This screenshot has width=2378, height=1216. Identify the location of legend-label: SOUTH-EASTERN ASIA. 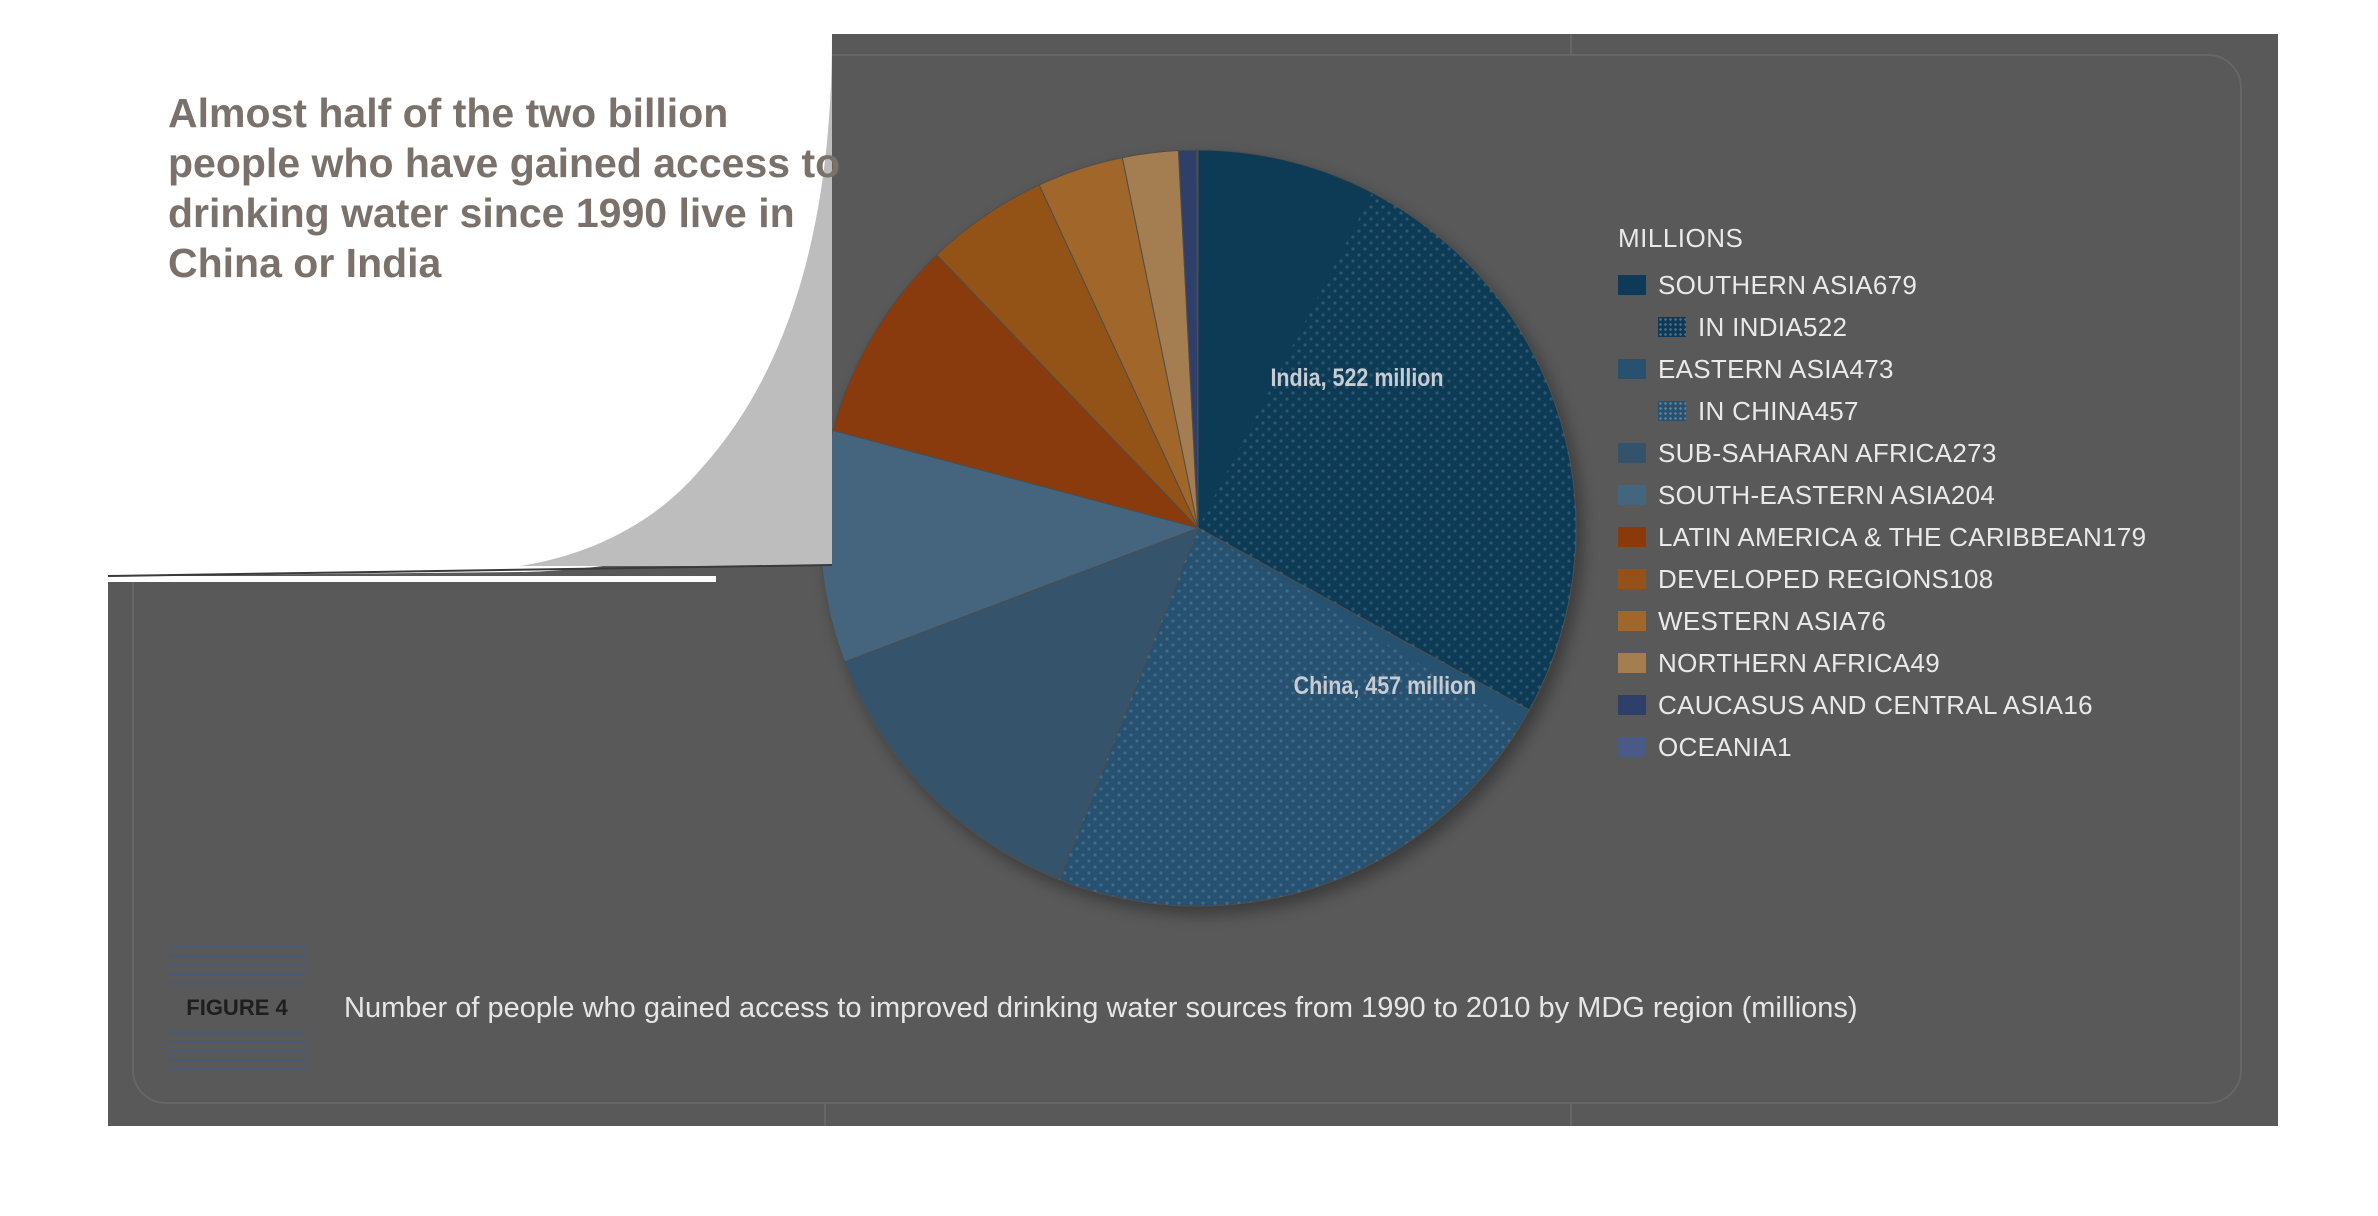
(1804, 494).